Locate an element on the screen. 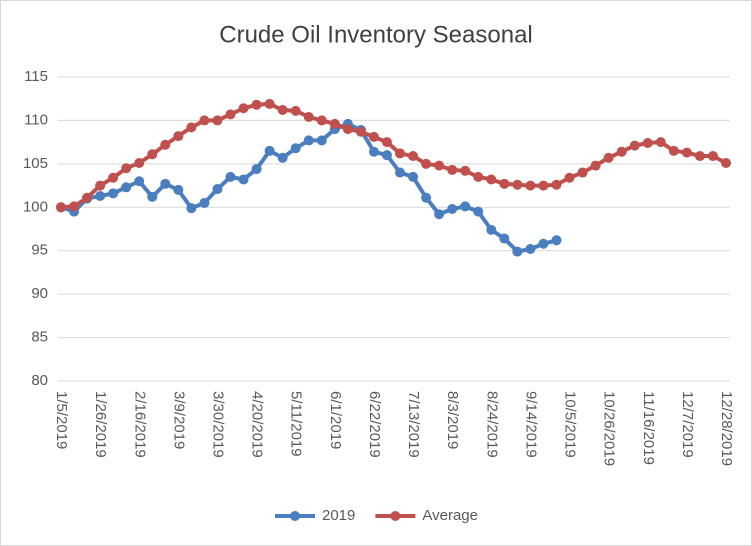  legend-marker is located at coordinates (395, 516).